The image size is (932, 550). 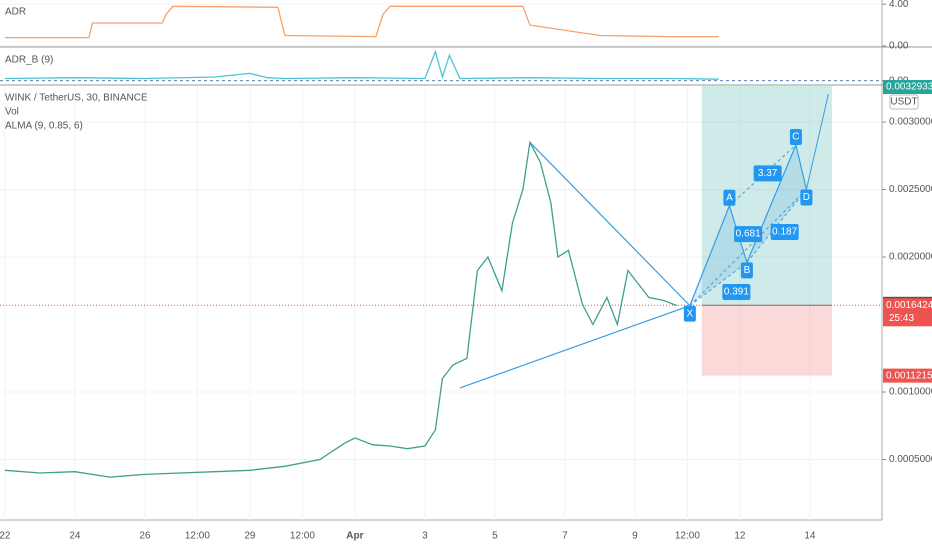 What do you see at coordinates (12, 112) in the screenshot?
I see `indicator-label: Vol` at bounding box center [12, 112].